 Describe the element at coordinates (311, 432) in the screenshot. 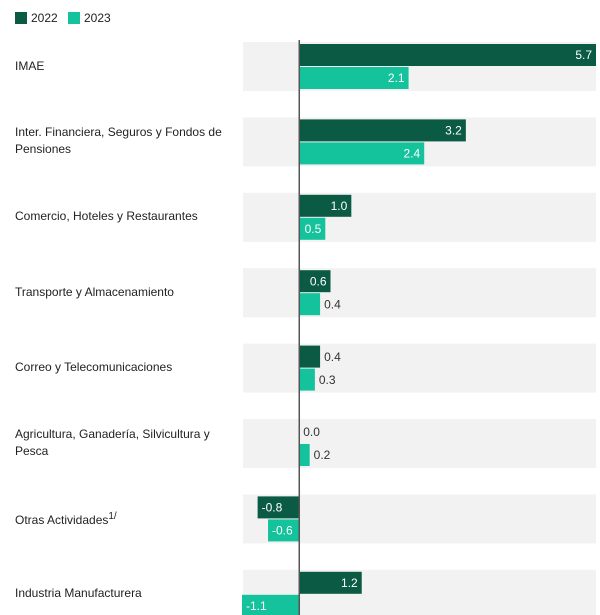

I see `value-label: 0.0` at that location.